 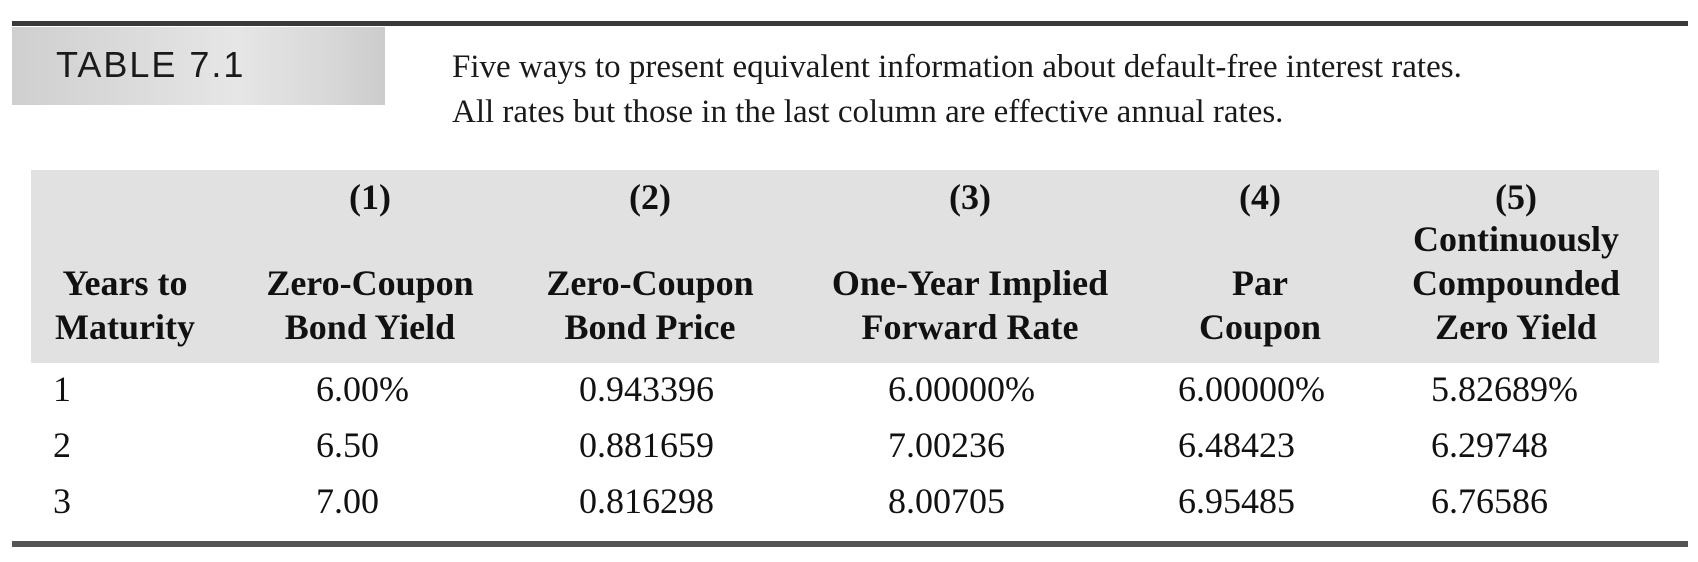 I want to click on cell-years: 2, so click(x=62, y=445).